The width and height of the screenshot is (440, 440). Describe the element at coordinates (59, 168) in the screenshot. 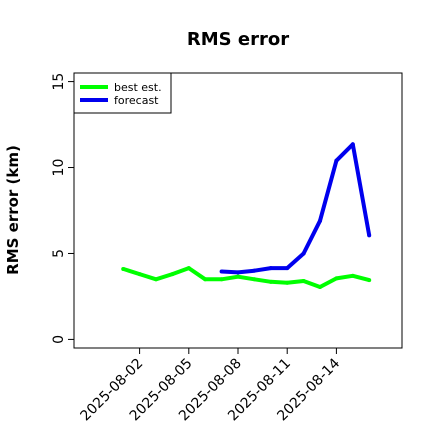

I see `y-tick-label: 10` at that location.